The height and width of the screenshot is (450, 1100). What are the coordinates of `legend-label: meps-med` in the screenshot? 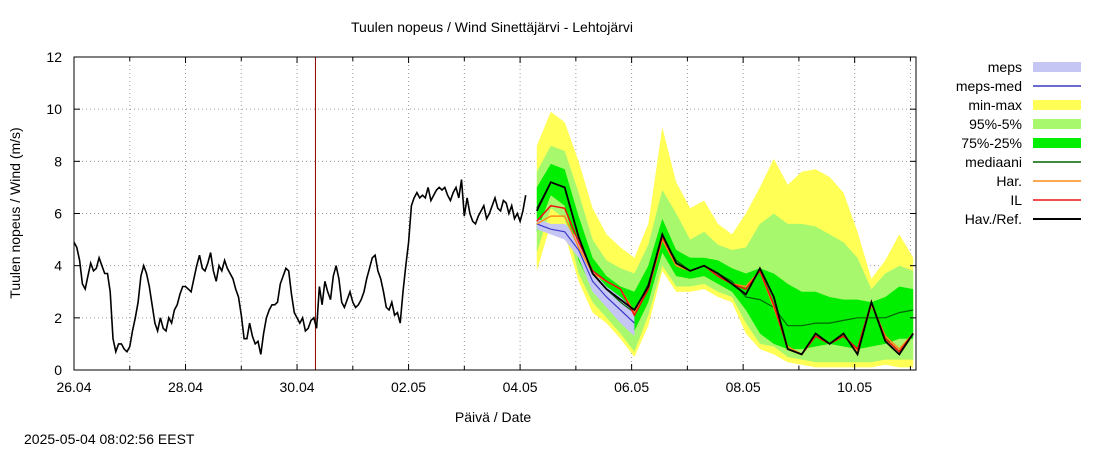 It's located at (989, 86).